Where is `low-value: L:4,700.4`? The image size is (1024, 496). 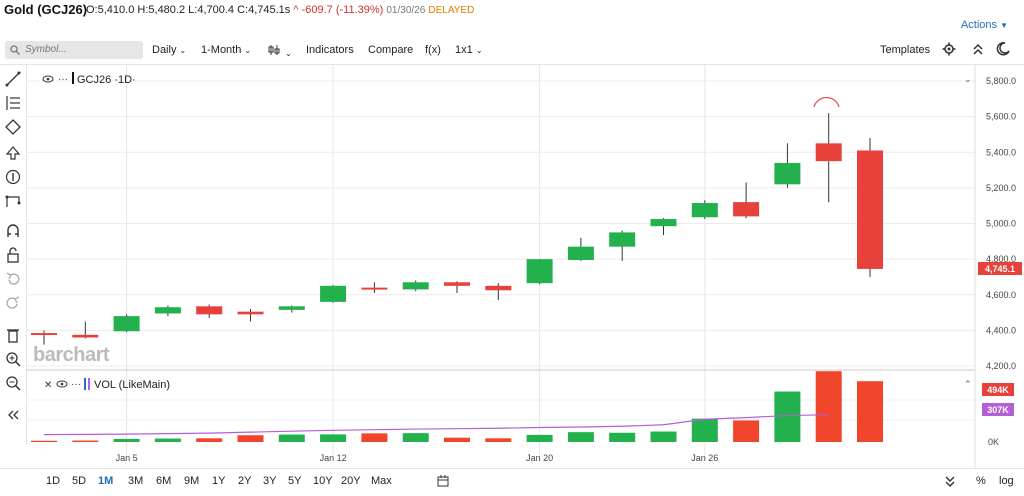
low-value: L:4,700.4 is located at coordinates (211, 10).